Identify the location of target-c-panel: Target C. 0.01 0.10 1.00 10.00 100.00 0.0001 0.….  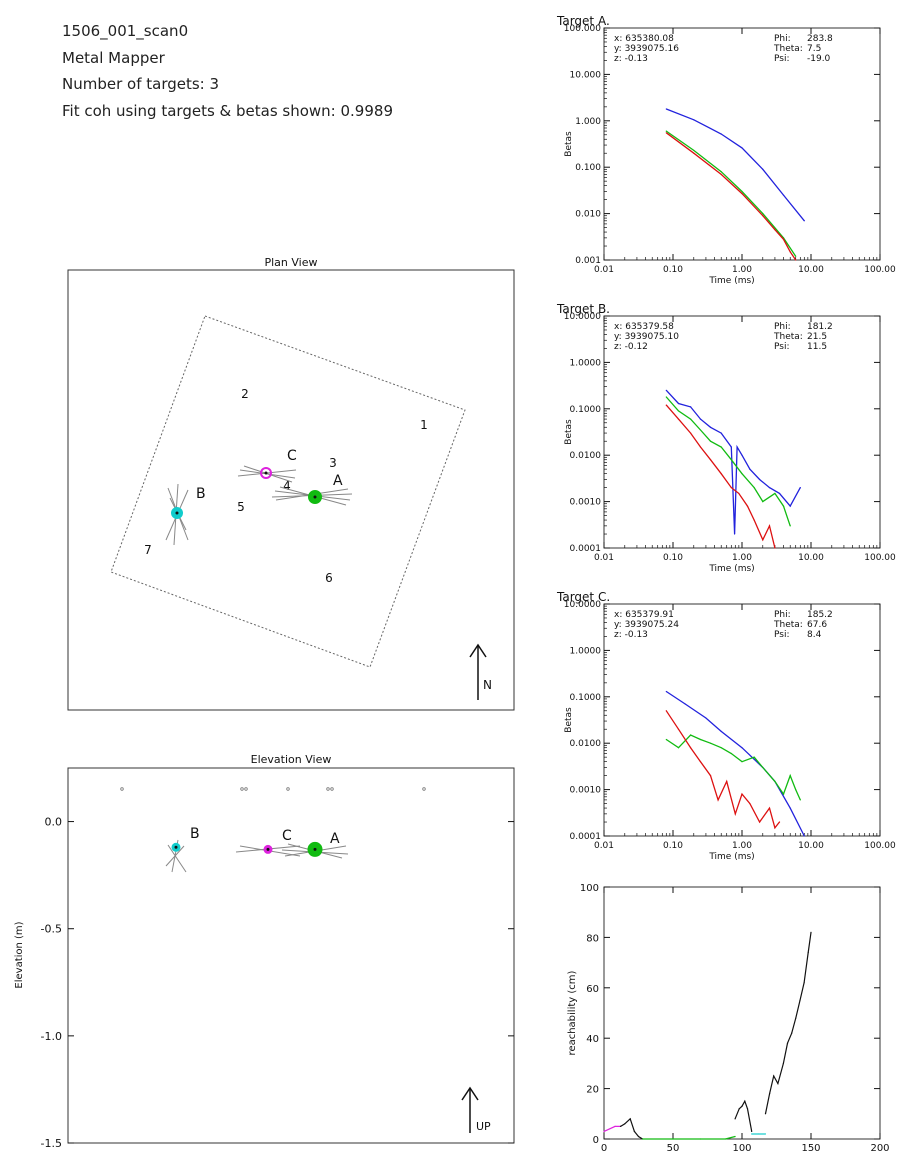
(726, 726).